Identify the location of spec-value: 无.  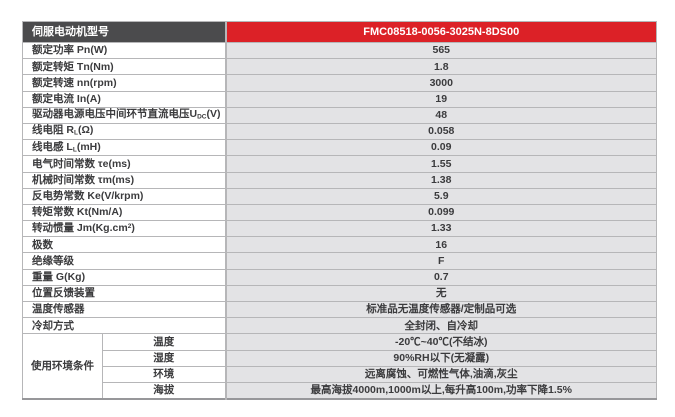
(440, 293).